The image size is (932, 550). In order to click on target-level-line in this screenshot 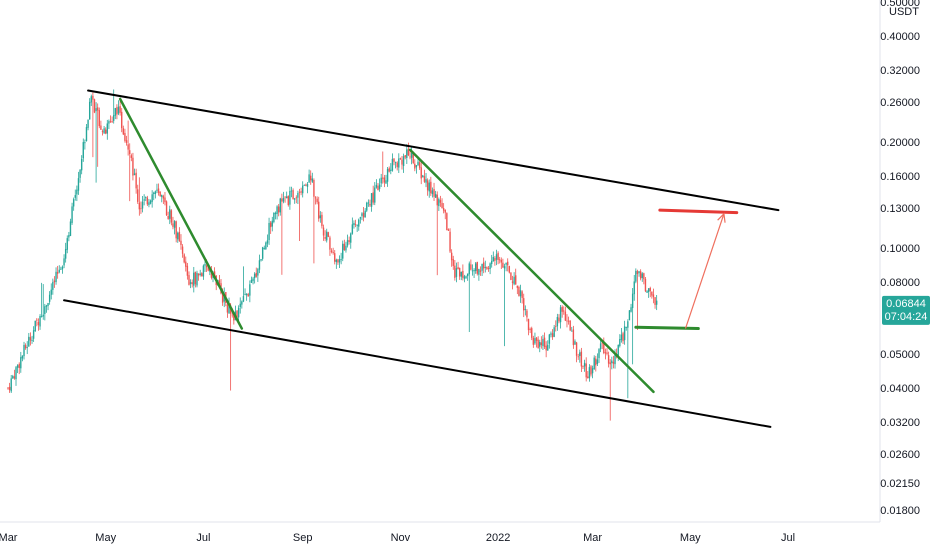, I will do `click(698, 211)`.